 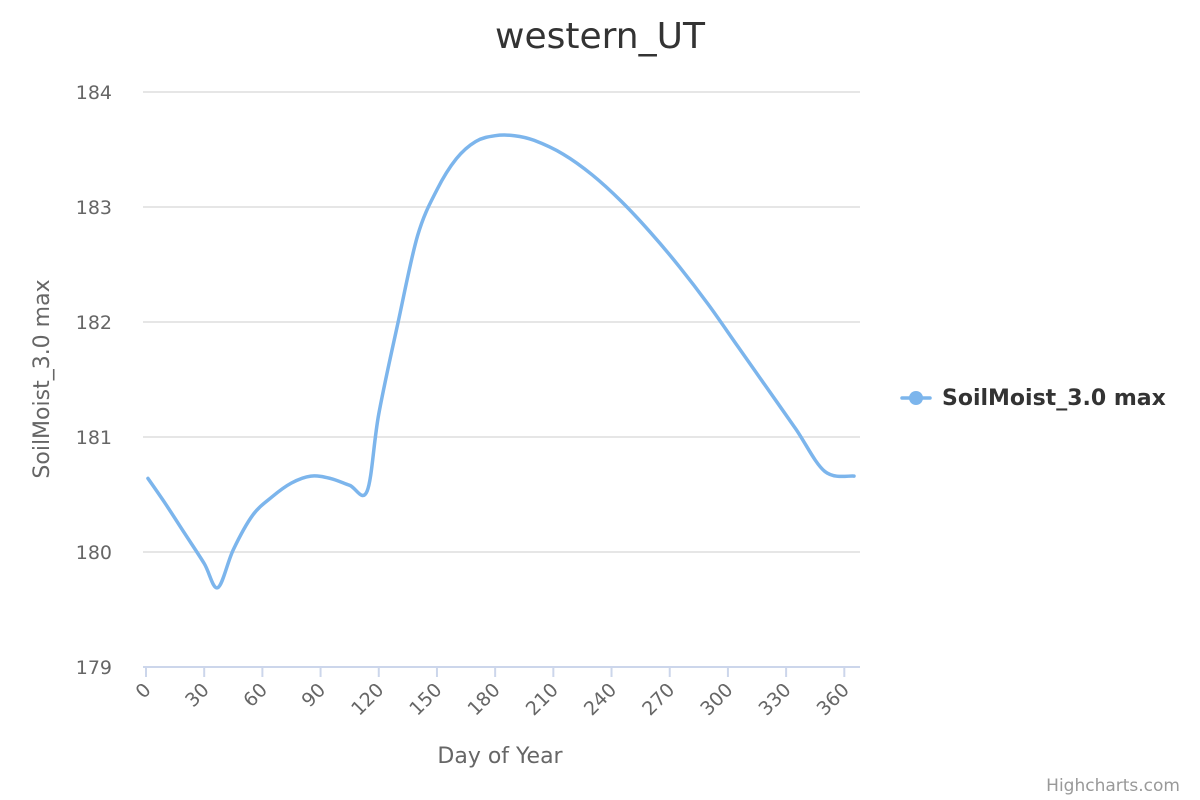 What do you see at coordinates (600, 699) in the screenshot?
I see `x-tick-label: 240` at bounding box center [600, 699].